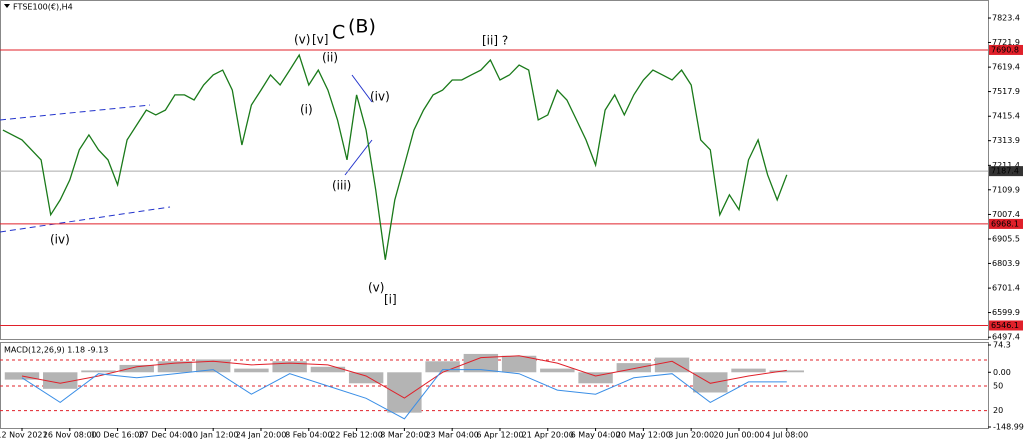 This screenshot has height=441, width=1024. I want to click on level-line-label: 6968.1, so click(1005, 223).